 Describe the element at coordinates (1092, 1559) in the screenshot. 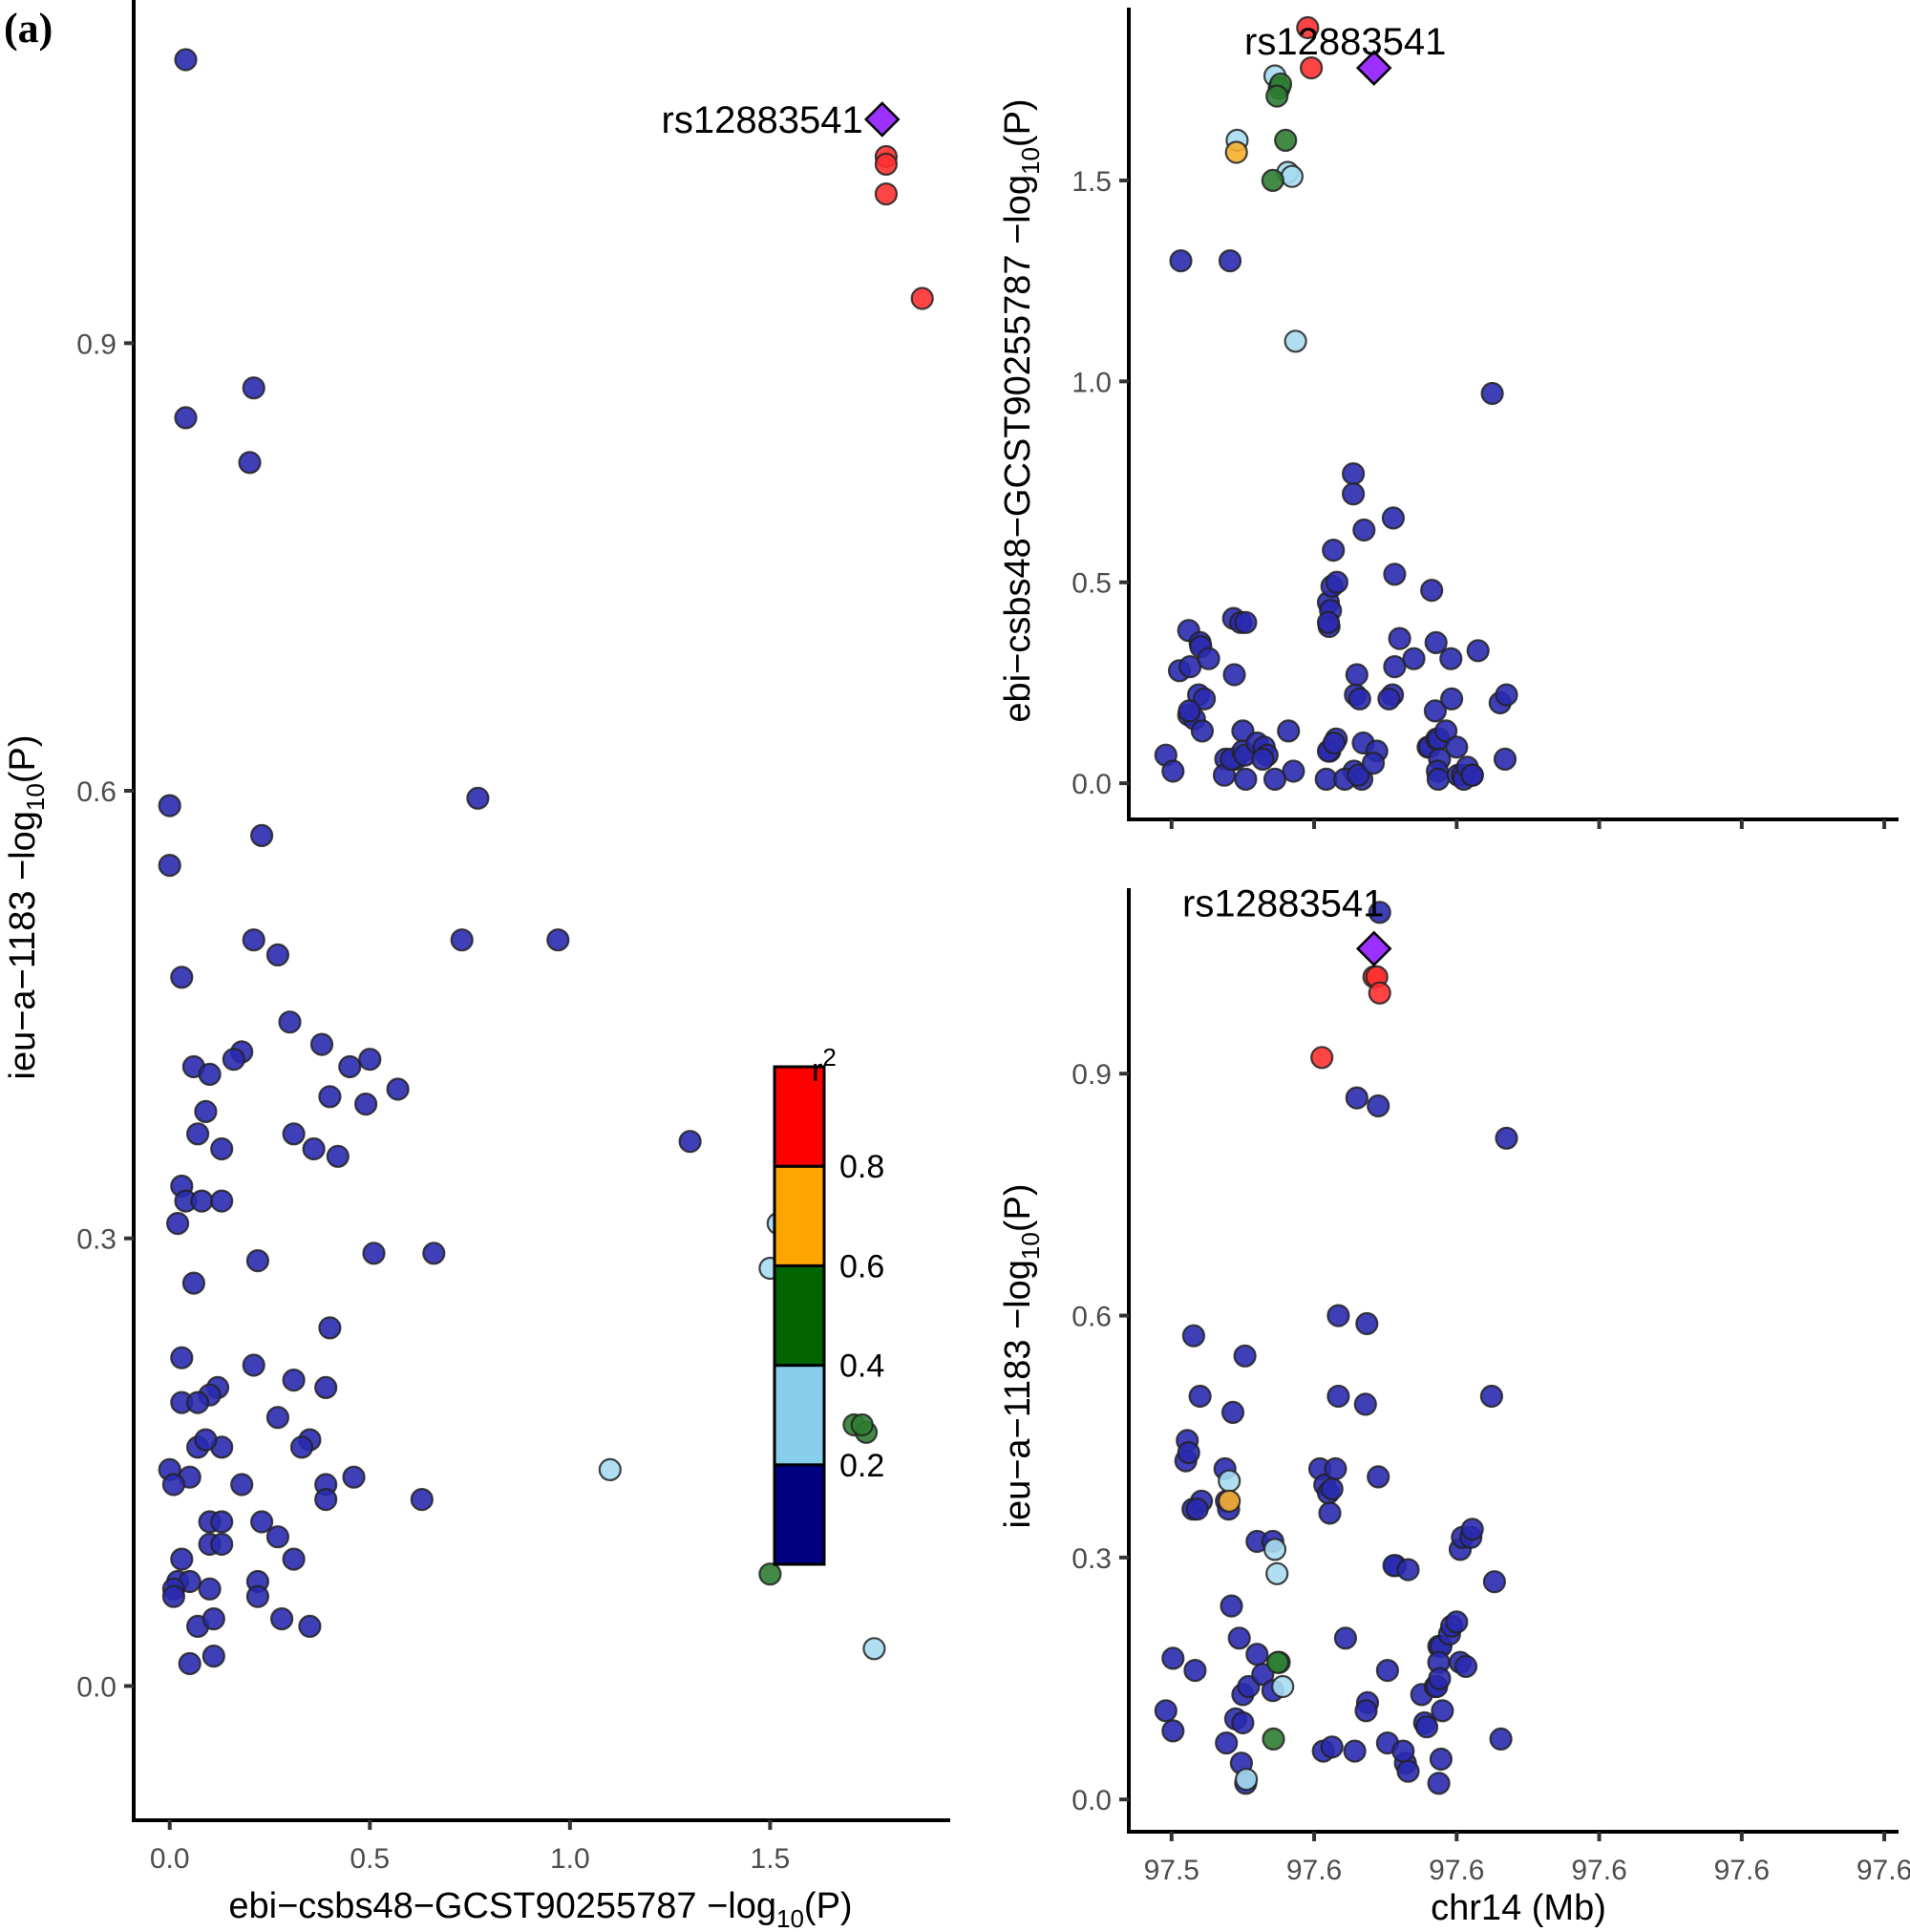

I see `y-tick-label: 0.3` at that location.